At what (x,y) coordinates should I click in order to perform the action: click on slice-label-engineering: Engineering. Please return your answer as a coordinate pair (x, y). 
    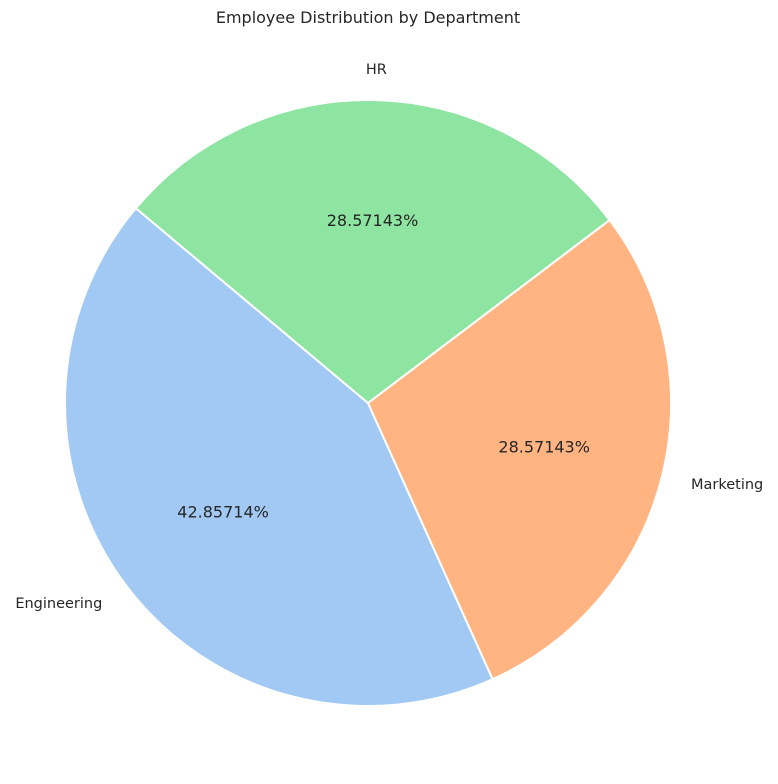
    Looking at the image, I should click on (58, 604).